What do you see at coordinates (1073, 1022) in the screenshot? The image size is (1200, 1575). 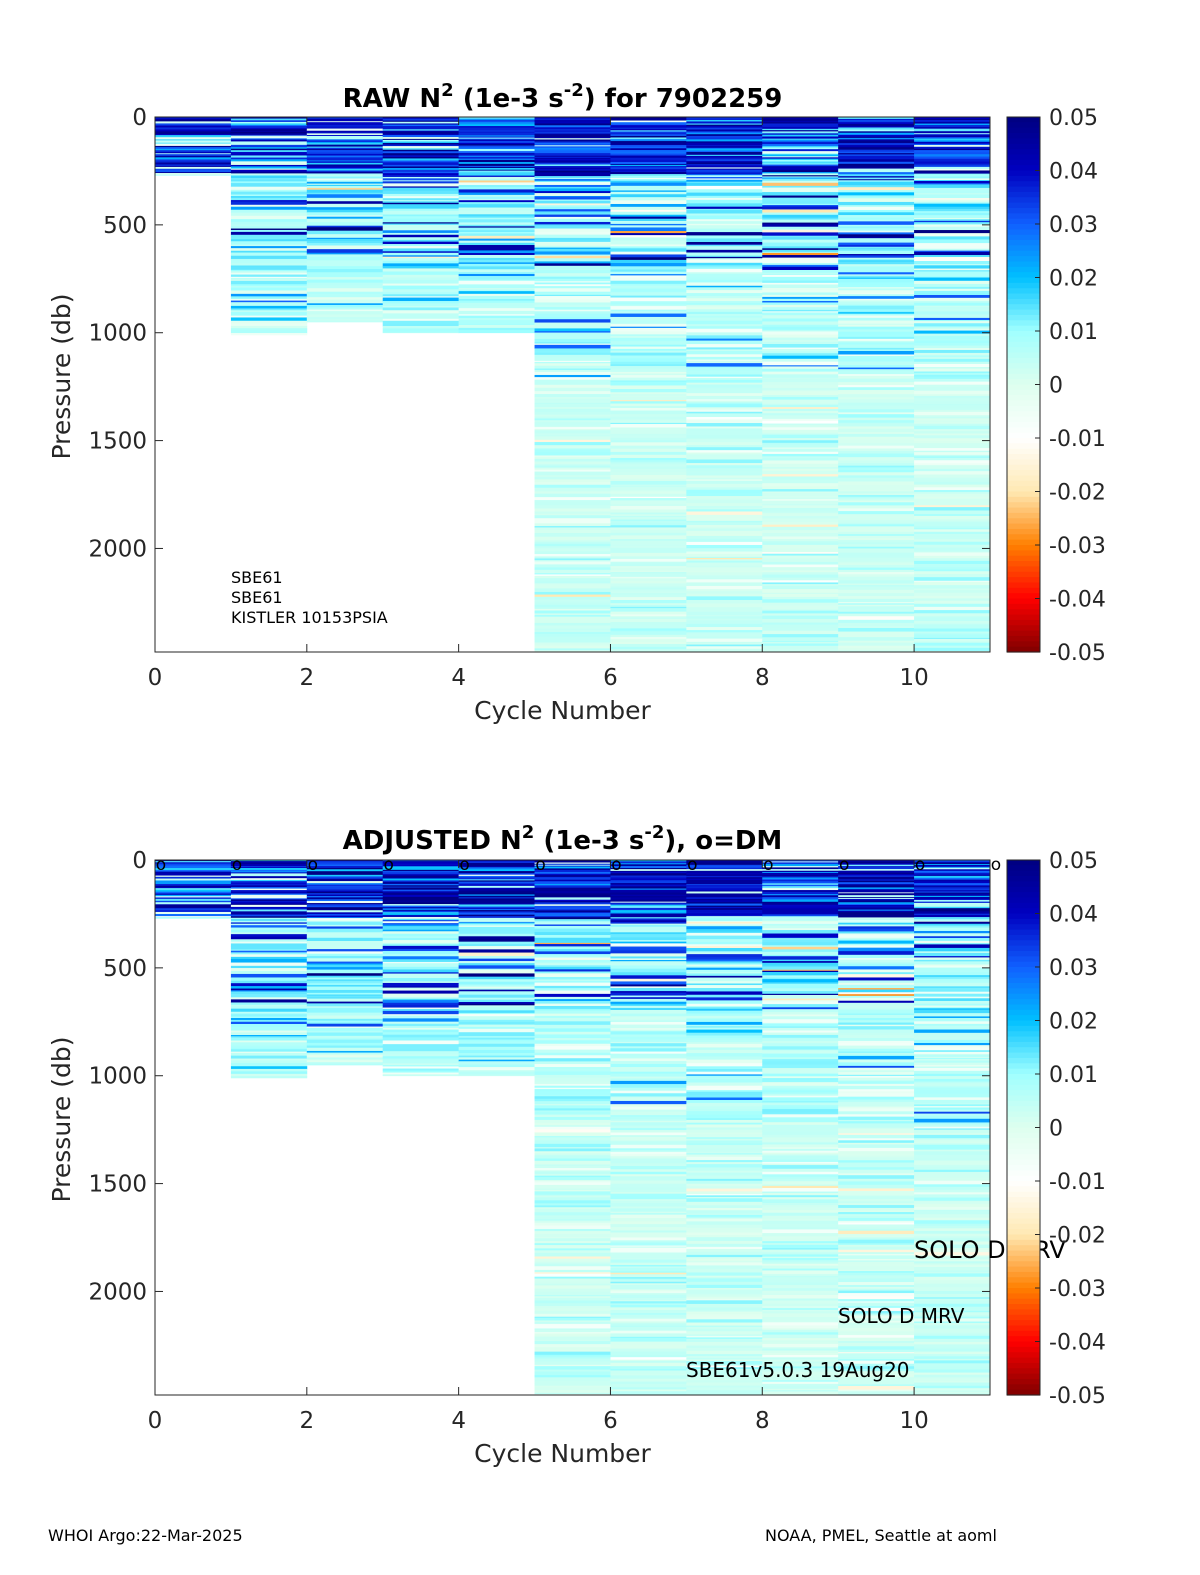 I see `panel2-colorbar-tick-label: 0.02` at bounding box center [1073, 1022].